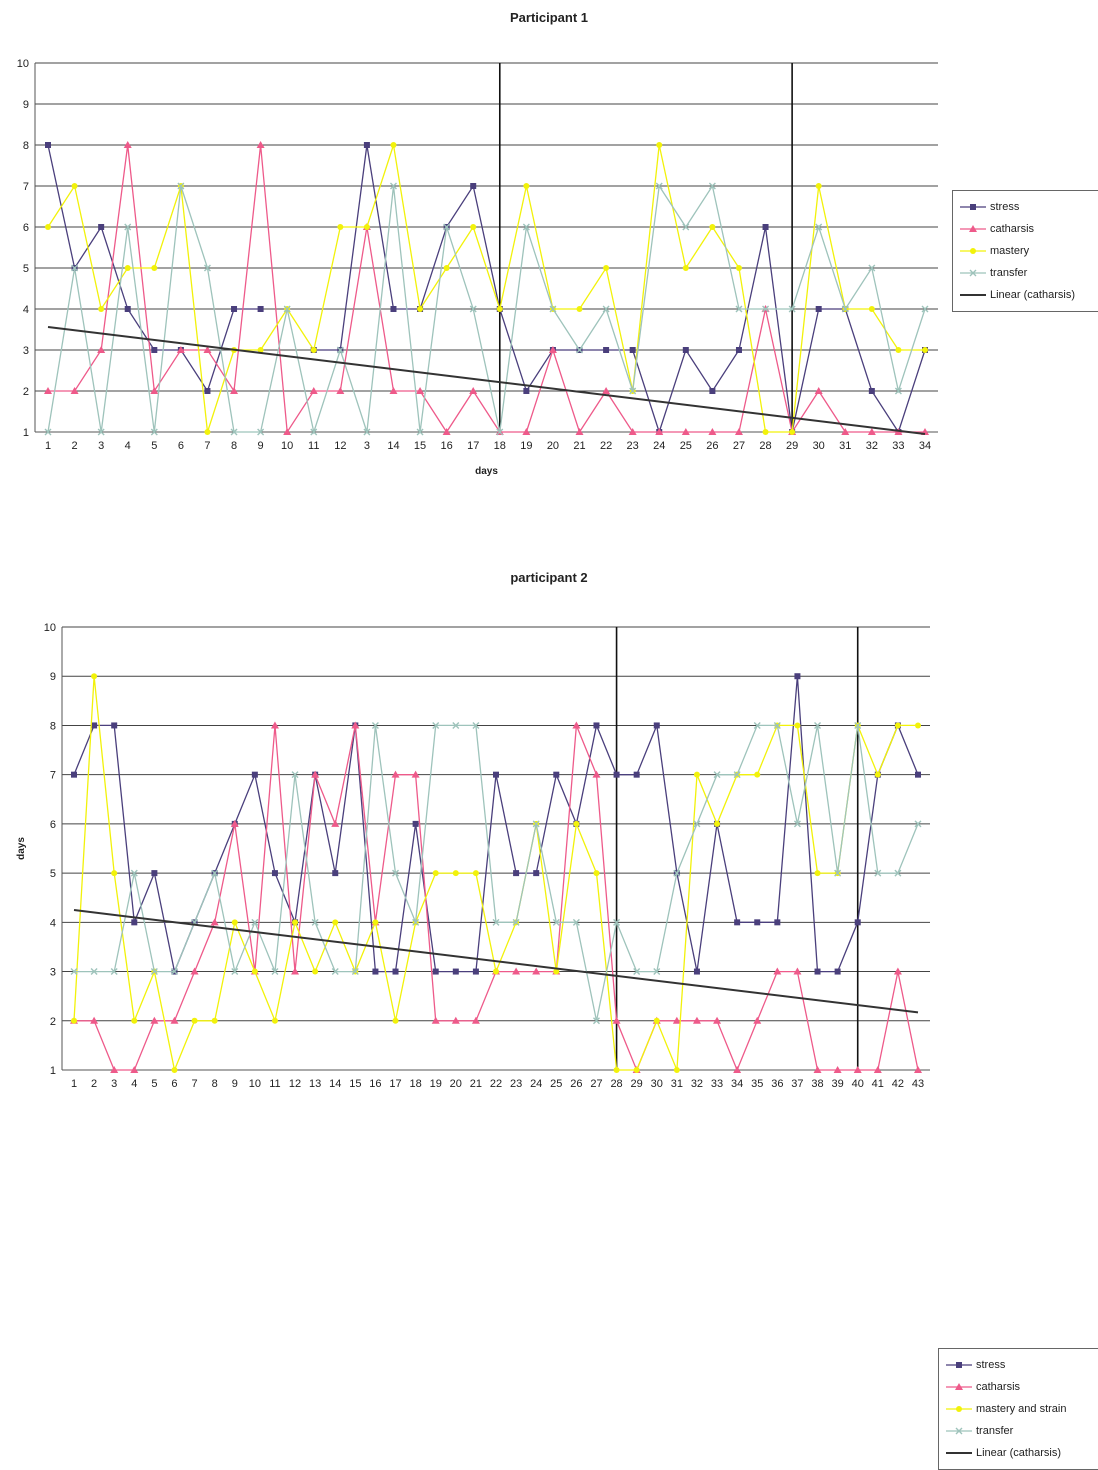 Image resolution: width=1098 pixels, height=1470 pixels. What do you see at coordinates (420, 446) in the screenshot?
I see `x-tick-label: 15` at bounding box center [420, 446].